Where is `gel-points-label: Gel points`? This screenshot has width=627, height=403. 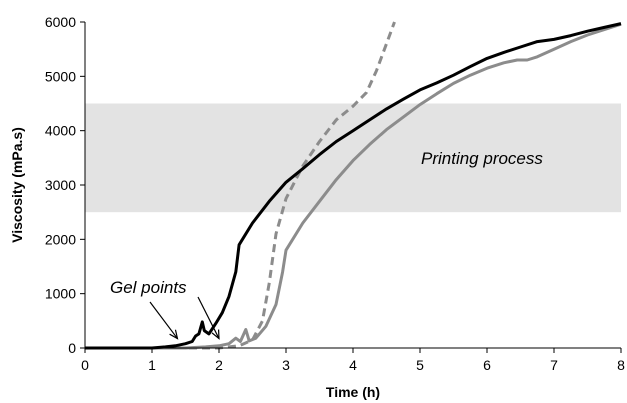
gel-points-label: Gel points is located at coordinates (148, 287).